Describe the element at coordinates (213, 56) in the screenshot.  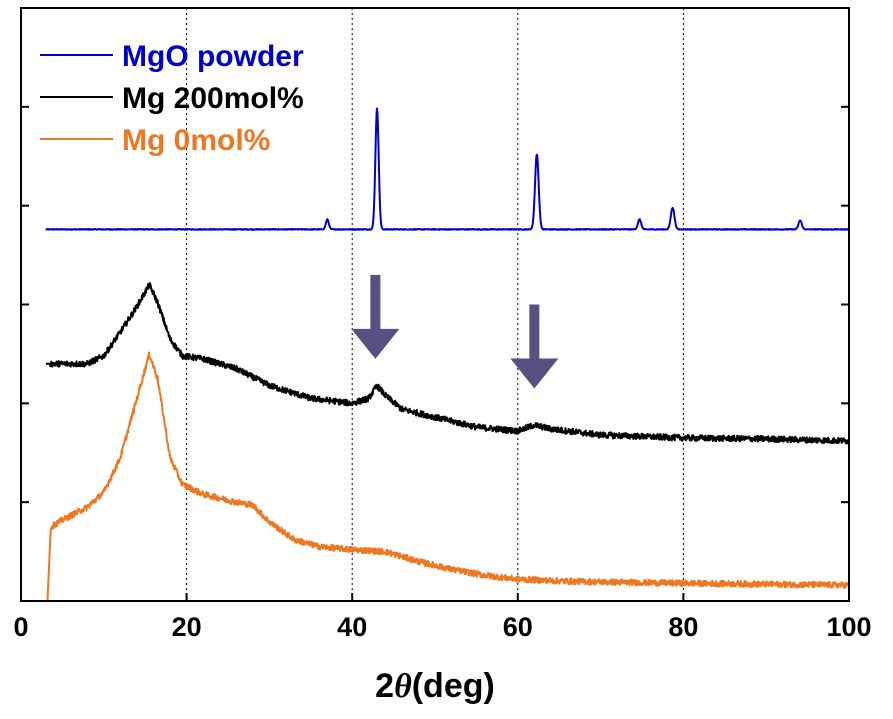
I see `legend-label-1: MgO powder` at that location.